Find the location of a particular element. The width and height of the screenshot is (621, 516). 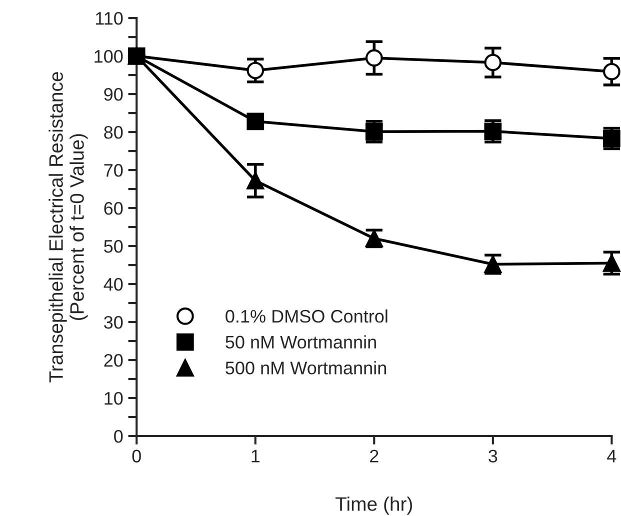

legend-label: 50 nM Wortmannin is located at coordinates (301, 342).